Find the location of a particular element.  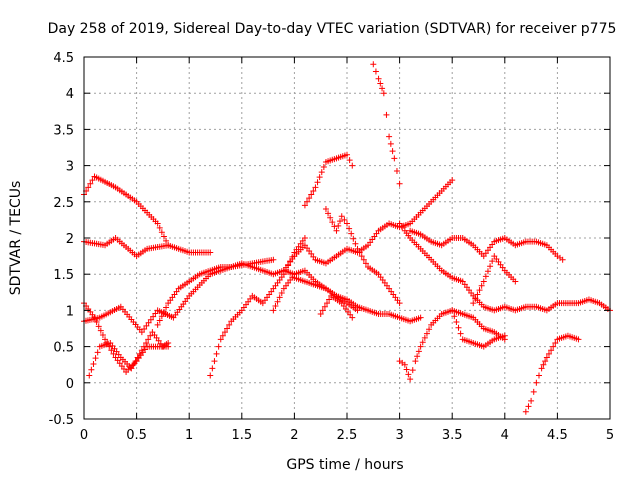

x-tick-label: 2.5 is located at coordinates (347, 435).